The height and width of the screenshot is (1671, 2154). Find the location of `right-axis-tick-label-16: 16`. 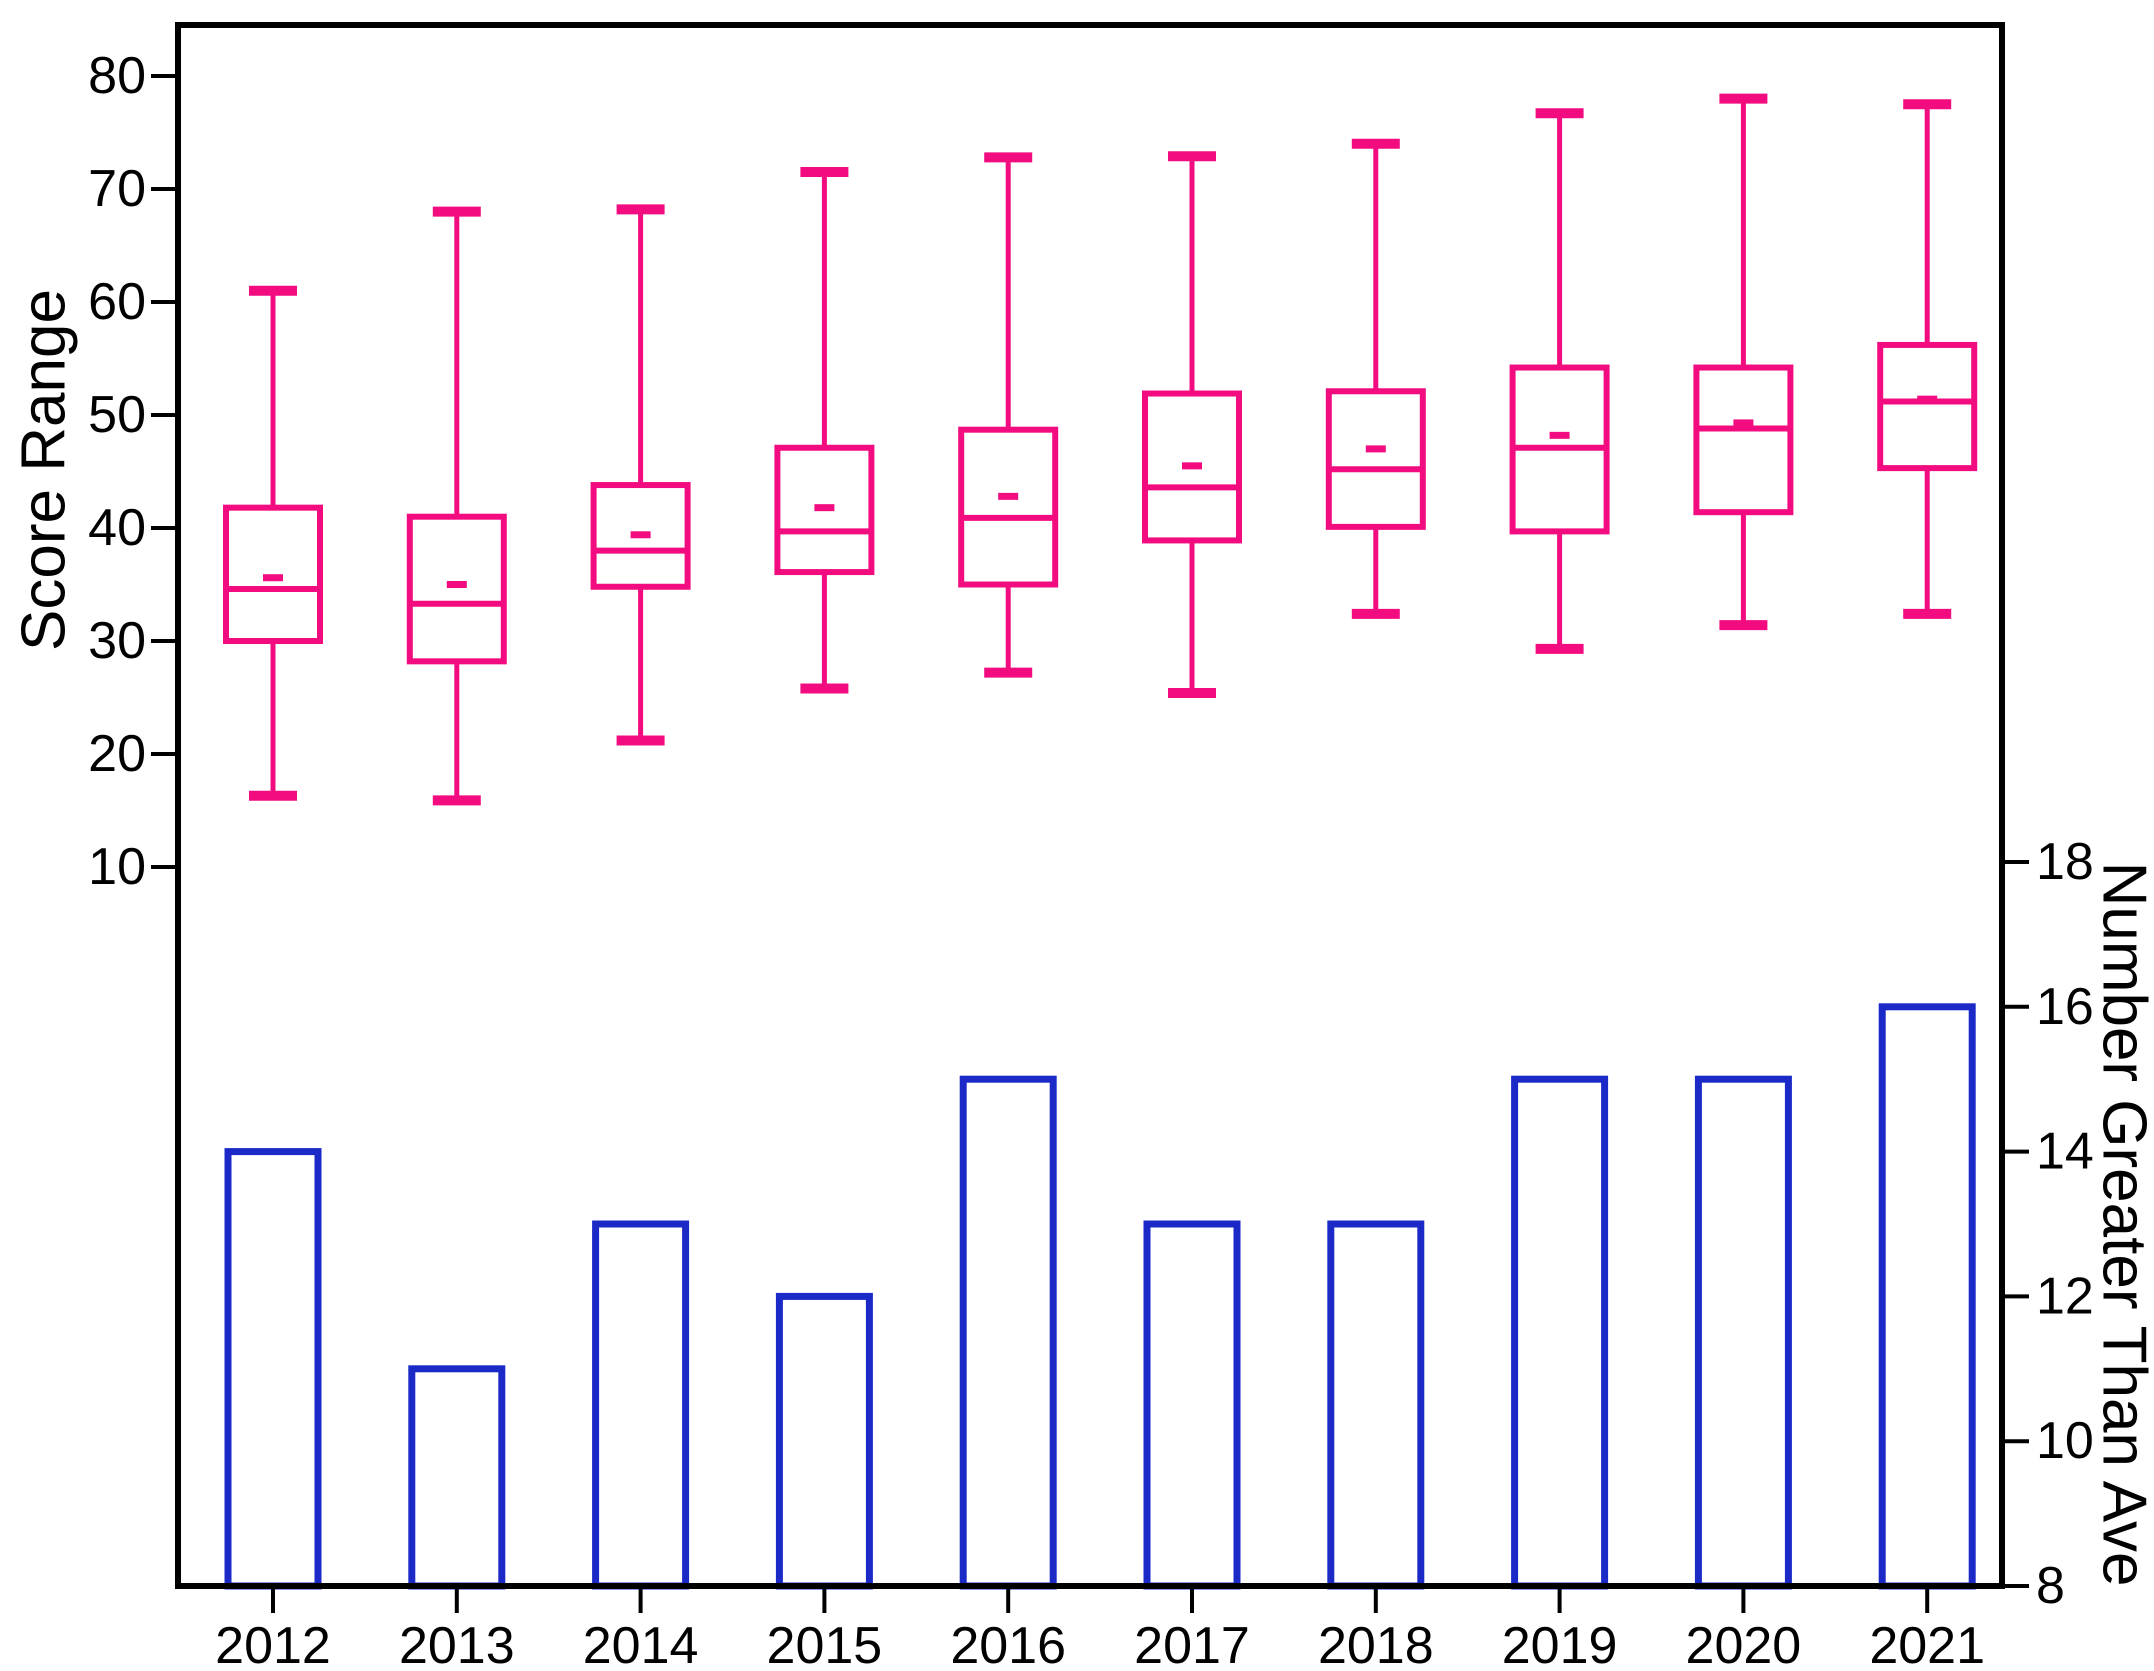

right-axis-tick-label-16: 16 is located at coordinates (2065, 1007).